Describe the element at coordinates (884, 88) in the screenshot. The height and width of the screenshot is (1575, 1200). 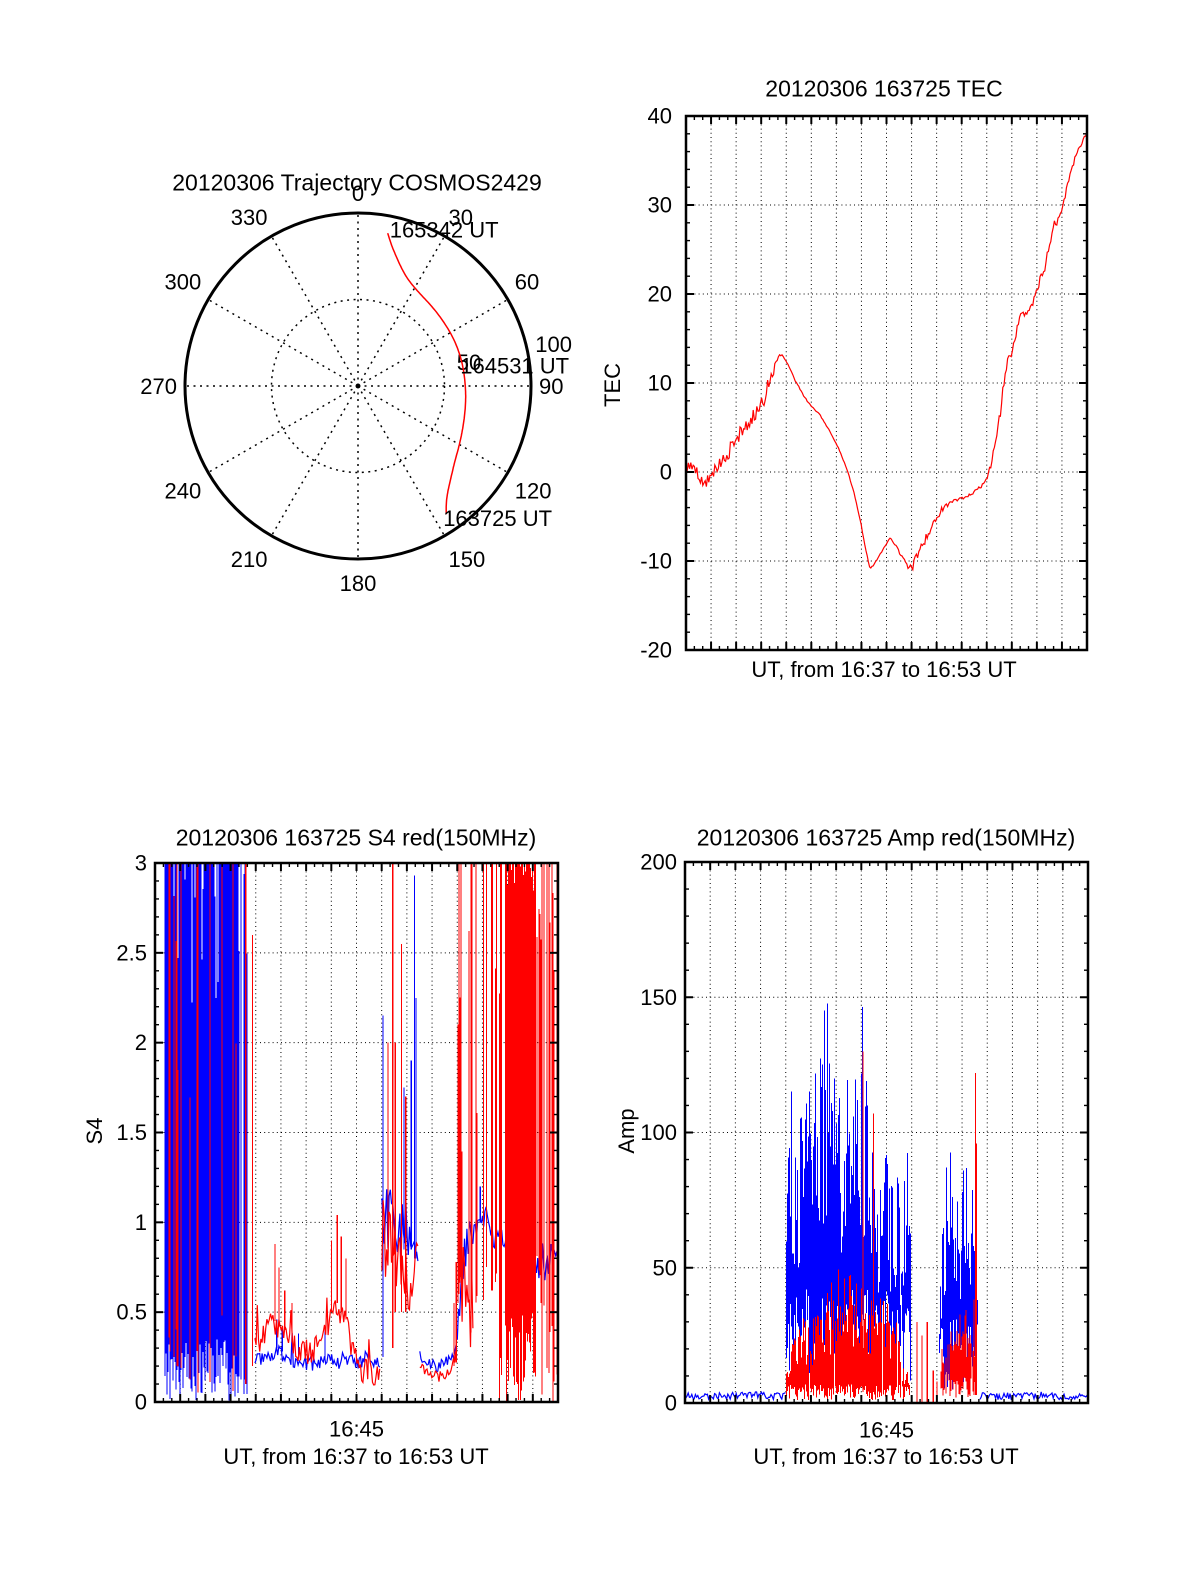
I see `tec-title: 20120306 163725 TEC` at that location.